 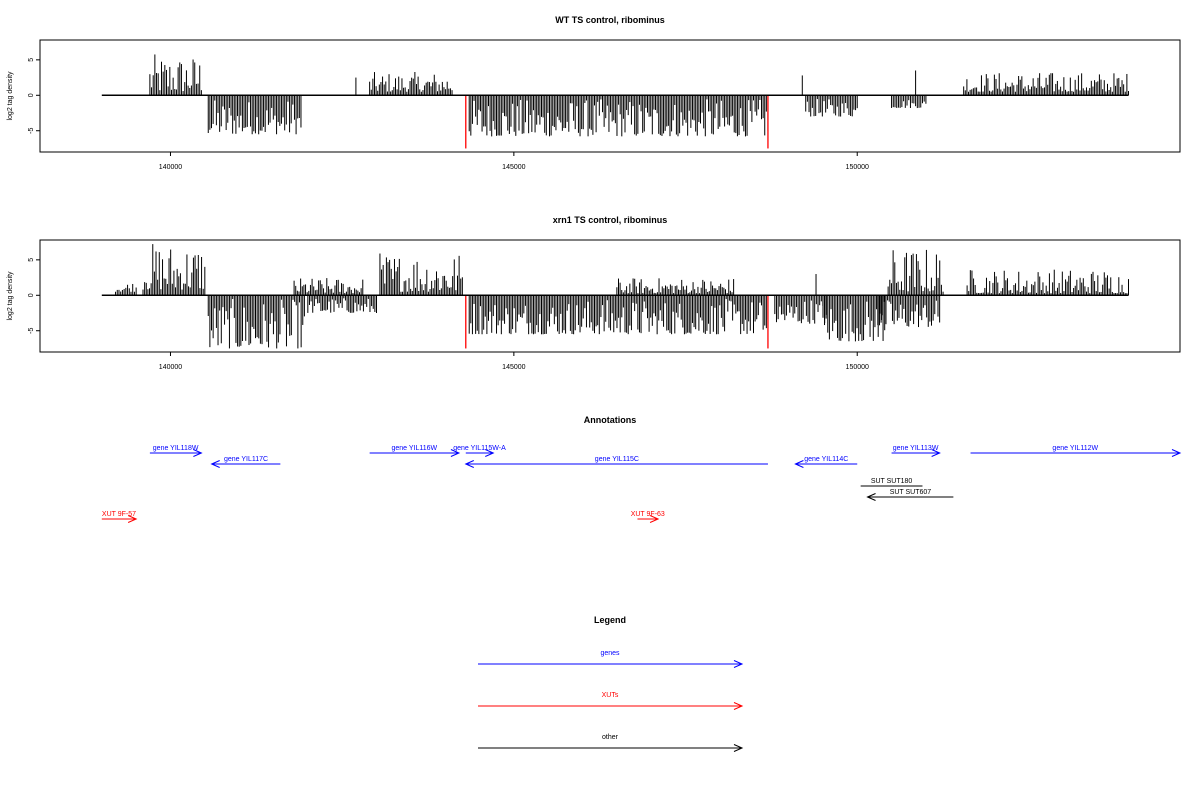 I want to click on annotation-feature: SUT SUT180, so click(x=891, y=482).